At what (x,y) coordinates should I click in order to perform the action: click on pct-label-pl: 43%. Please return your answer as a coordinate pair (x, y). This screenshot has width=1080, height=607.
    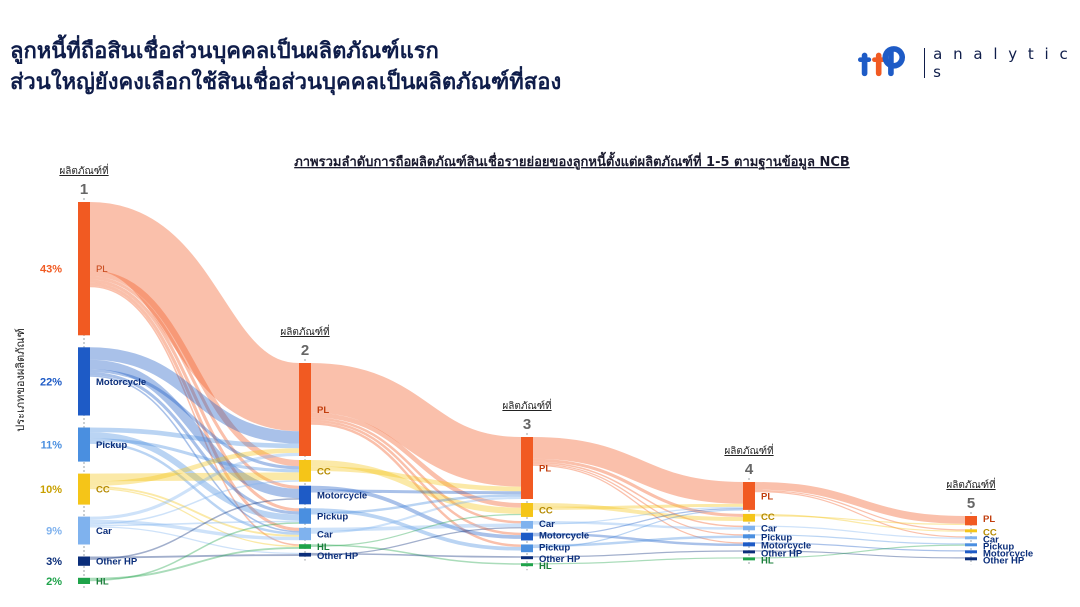
    Looking at the image, I should click on (51, 270).